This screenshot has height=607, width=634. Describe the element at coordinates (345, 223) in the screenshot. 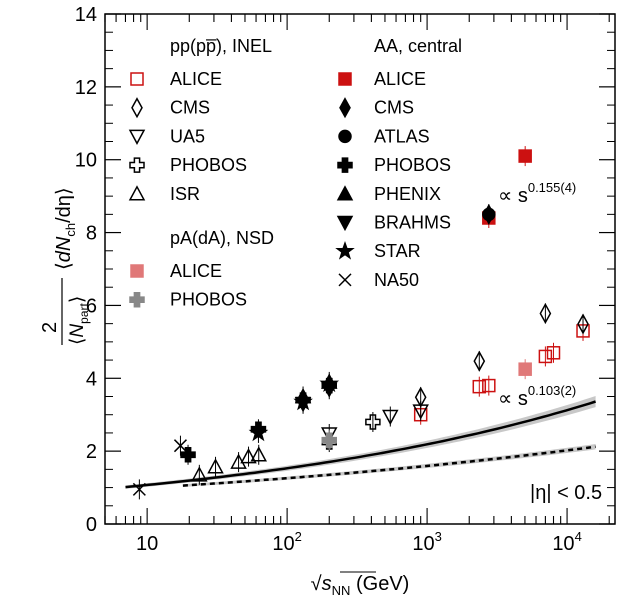

I see `legend-marker-aa-brahms` at that location.